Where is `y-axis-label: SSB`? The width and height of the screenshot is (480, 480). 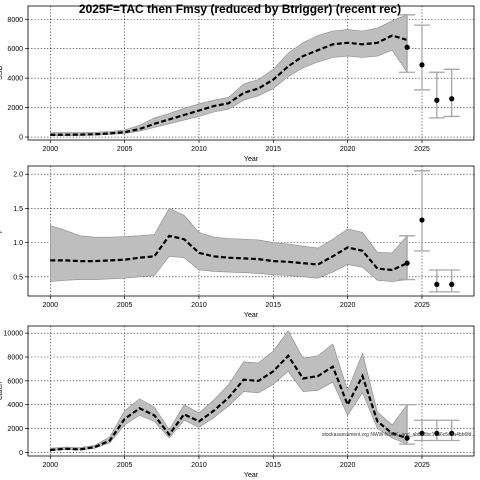
y-axis-label: SSB is located at coordinates (2, 73).